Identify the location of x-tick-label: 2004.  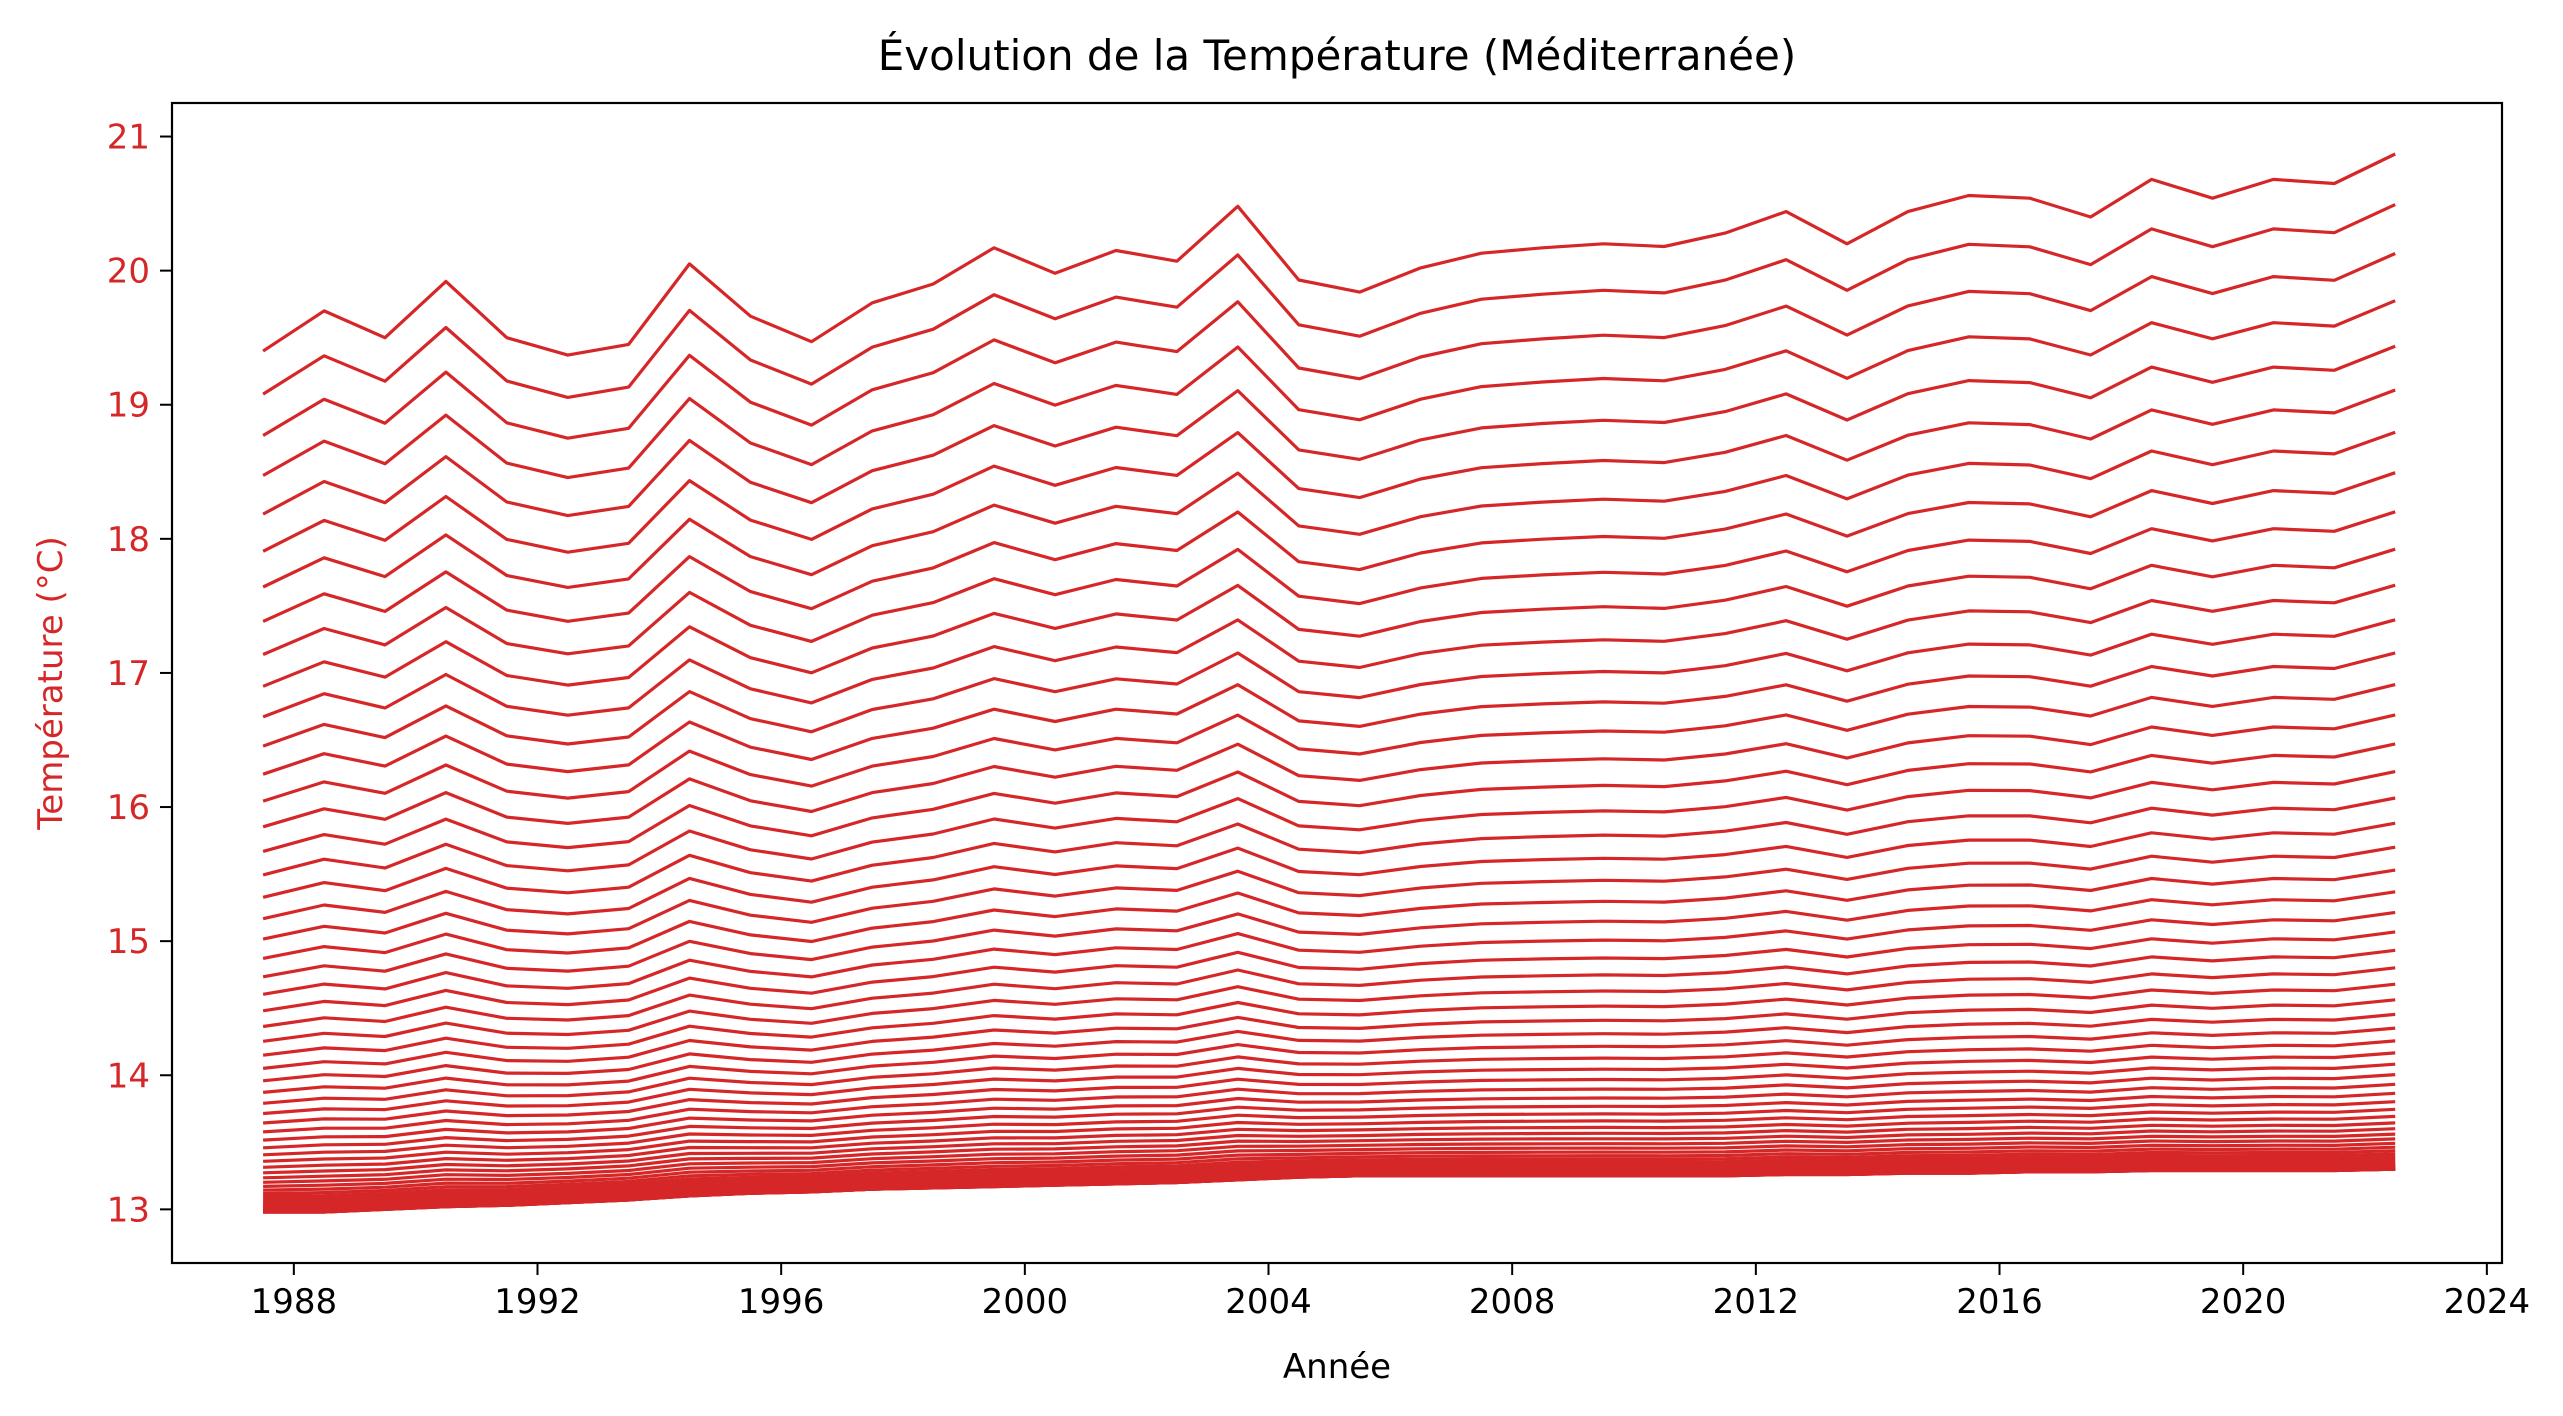
(1268, 1302).